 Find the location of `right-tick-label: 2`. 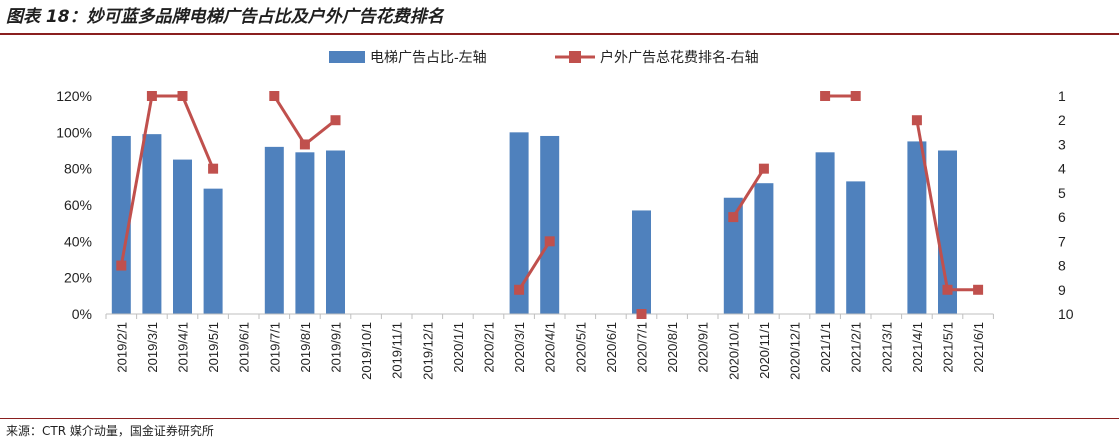

right-tick-label: 2 is located at coordinates (1062, 120).